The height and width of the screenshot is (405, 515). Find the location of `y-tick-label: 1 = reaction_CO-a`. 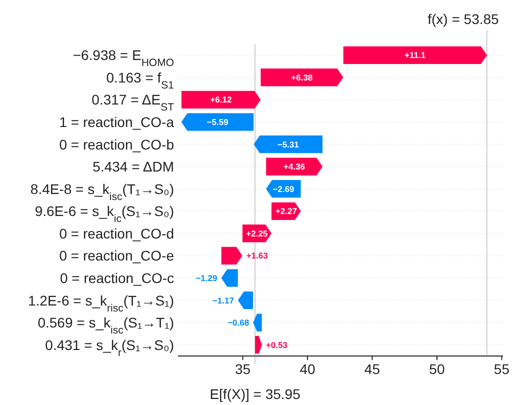

y-tick-label: 1 = reaction_CO-a is located at coordinates (116, 122).